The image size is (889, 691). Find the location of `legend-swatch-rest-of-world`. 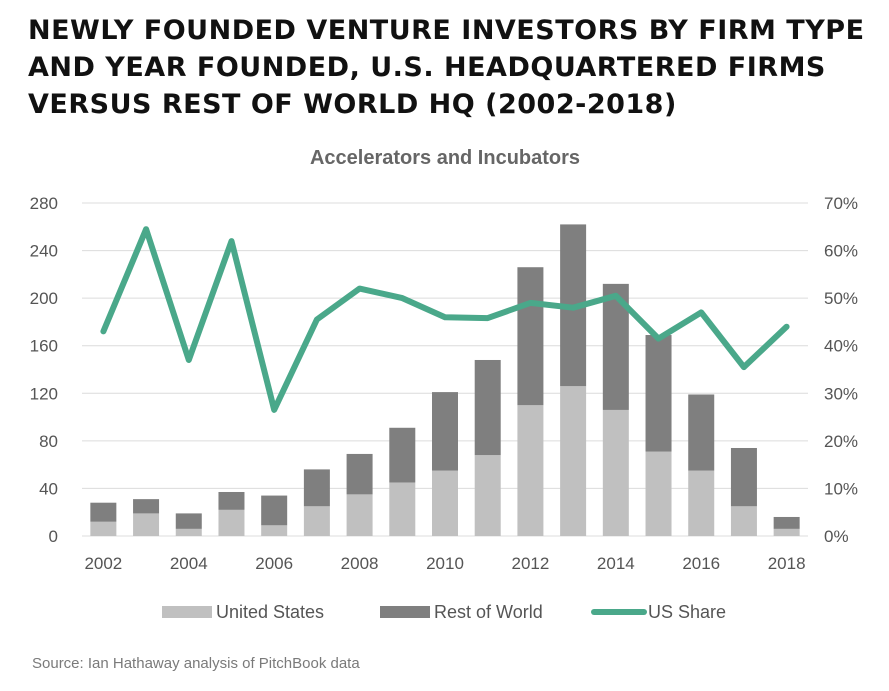

legend-swatch-rest-of-world is located at coordinates (405, 612).